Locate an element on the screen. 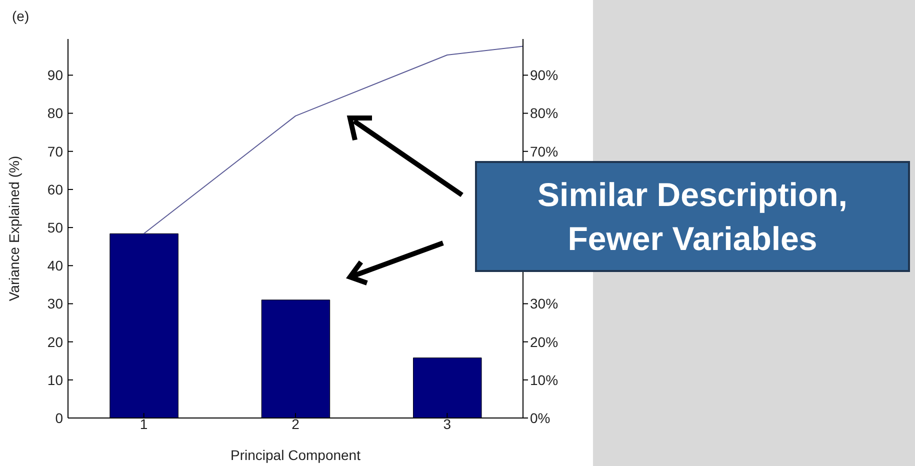 This screenshot has width=915, height=466. y-tick-label: 90 is located at coordinates (55, 75).